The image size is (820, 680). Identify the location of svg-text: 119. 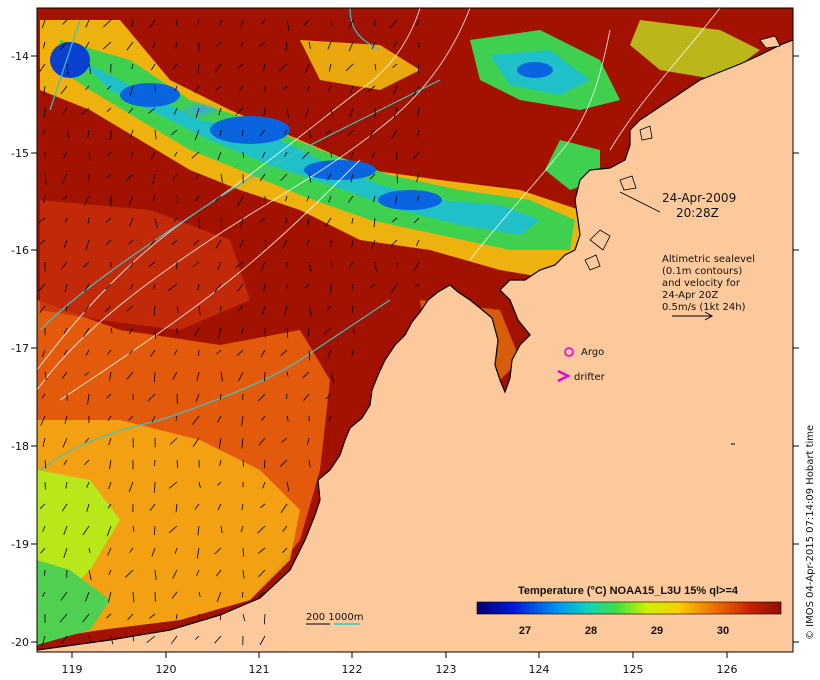
(72, 669).